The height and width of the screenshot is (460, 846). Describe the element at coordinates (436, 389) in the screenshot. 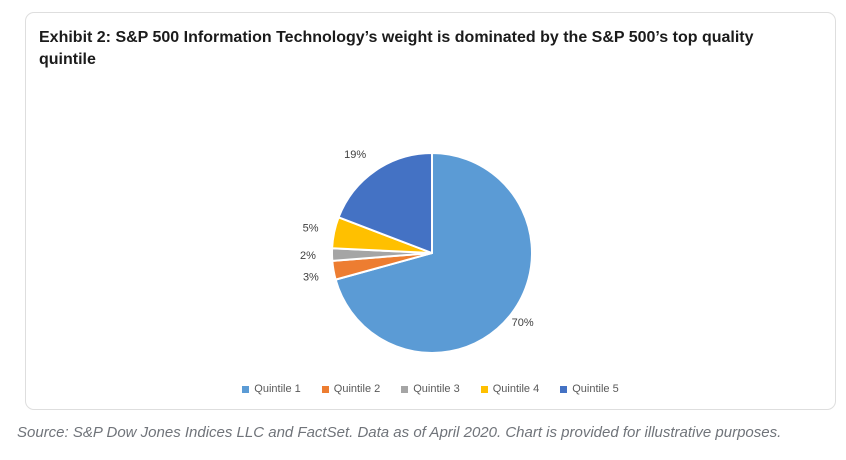

I see `legend-label: Quintile 3` at that location.